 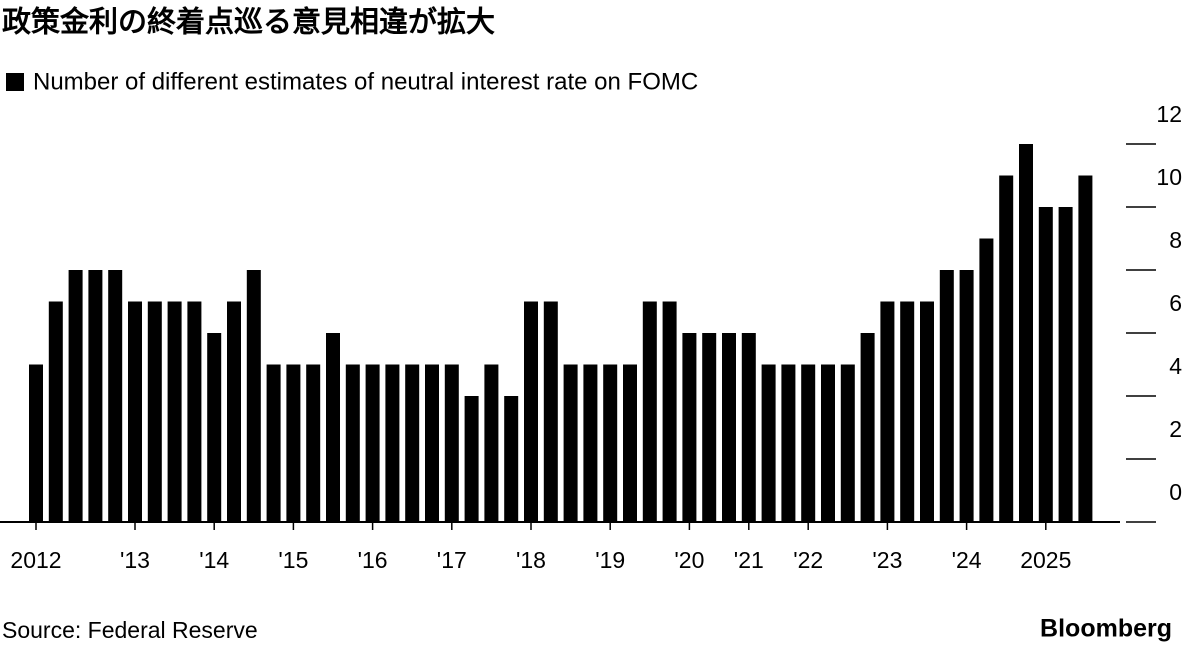 I want to click on x-tick-label: '13, so click(x=135, y=560).